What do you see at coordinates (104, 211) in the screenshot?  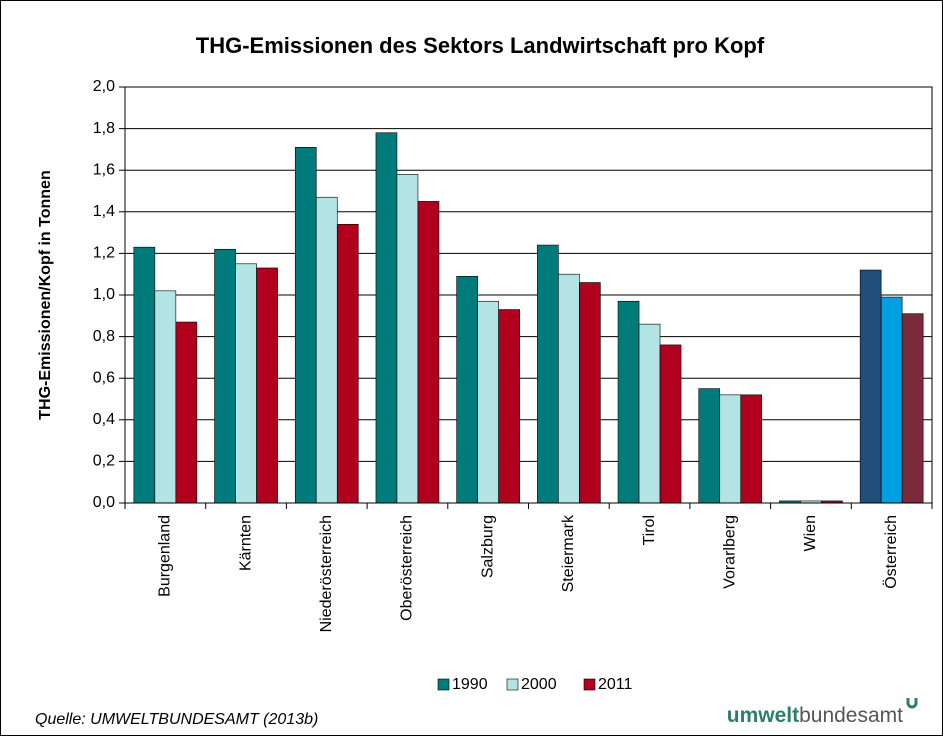 I see `y-tick-label: 1,4` at bounding box center [104, 211].